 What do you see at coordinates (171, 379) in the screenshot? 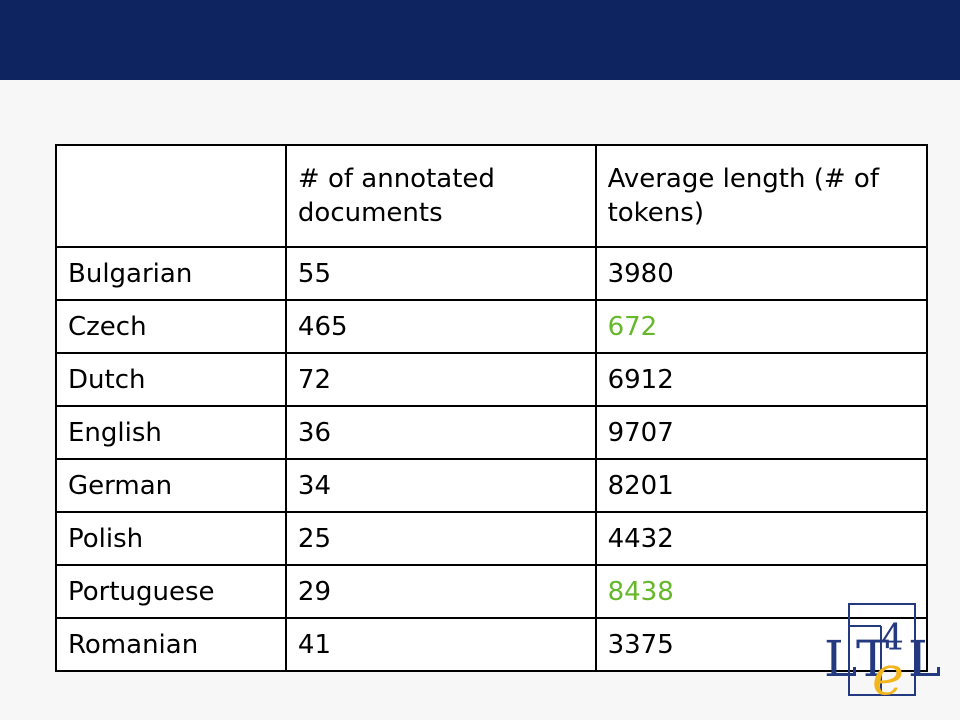
I see `cell-language: Dutch` at bounding box center [171, 379].